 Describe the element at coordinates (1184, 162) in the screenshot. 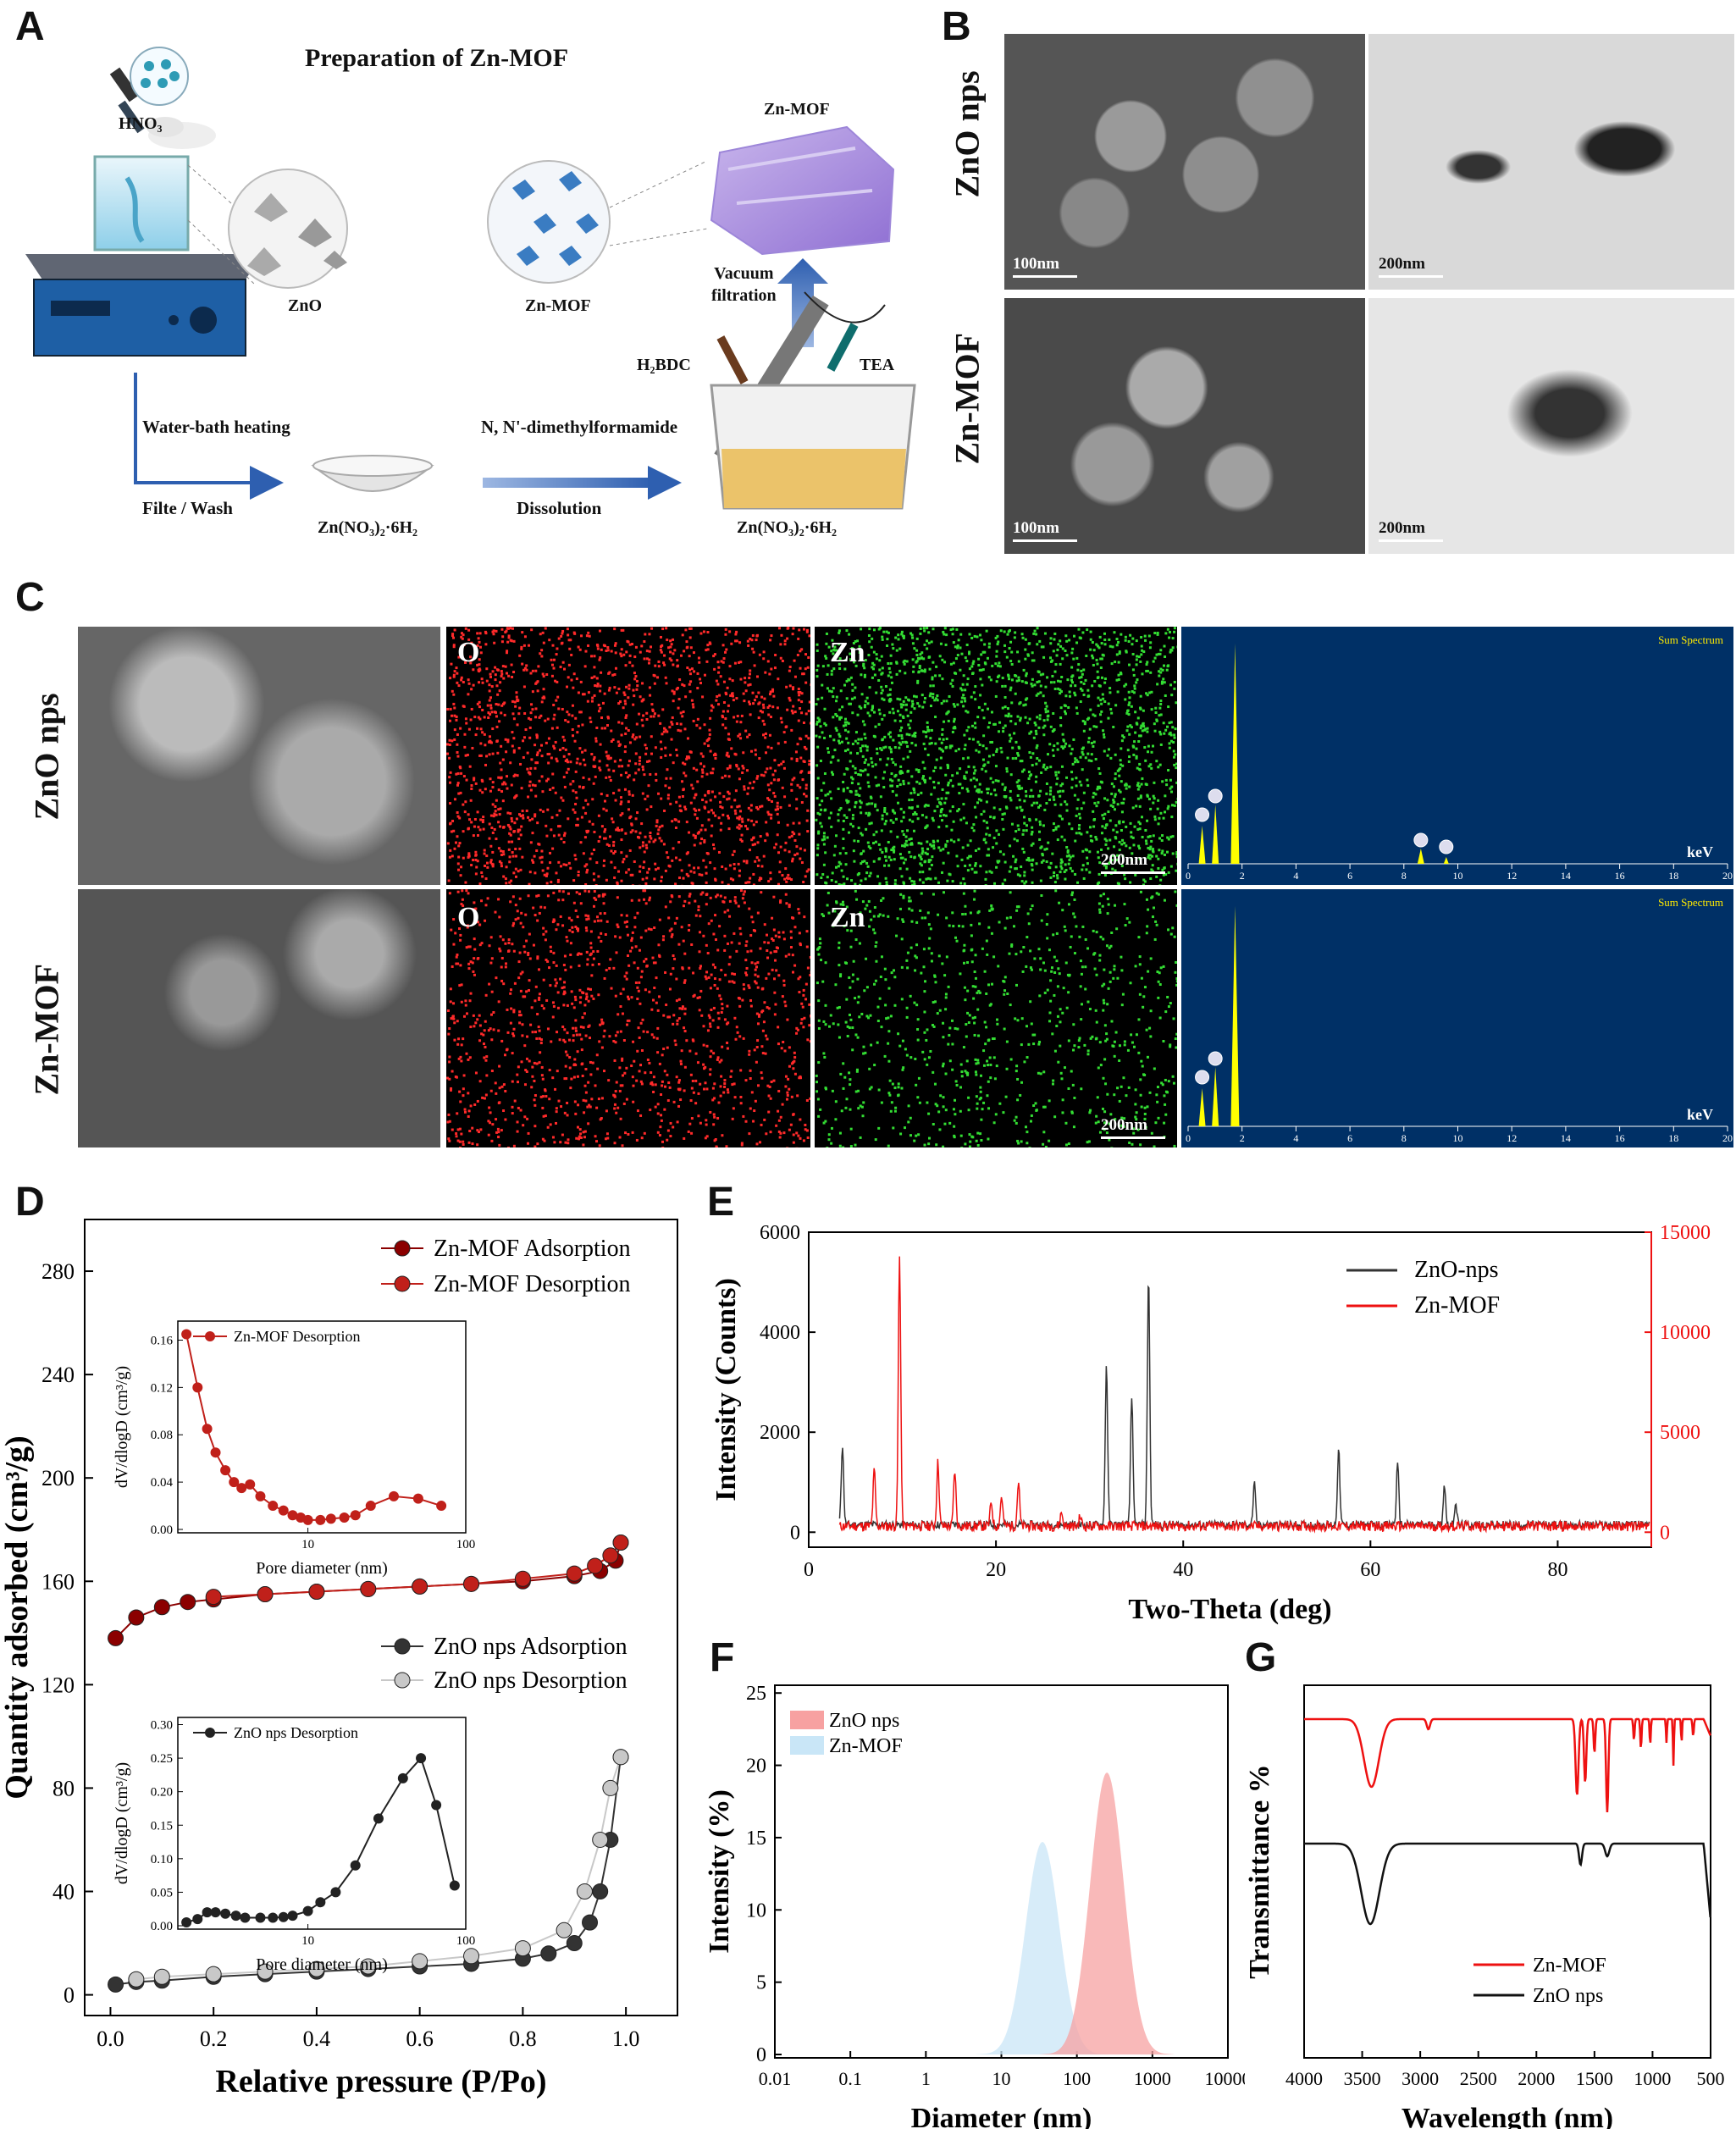

I see `sem-image-zno: 100nm` at that location.